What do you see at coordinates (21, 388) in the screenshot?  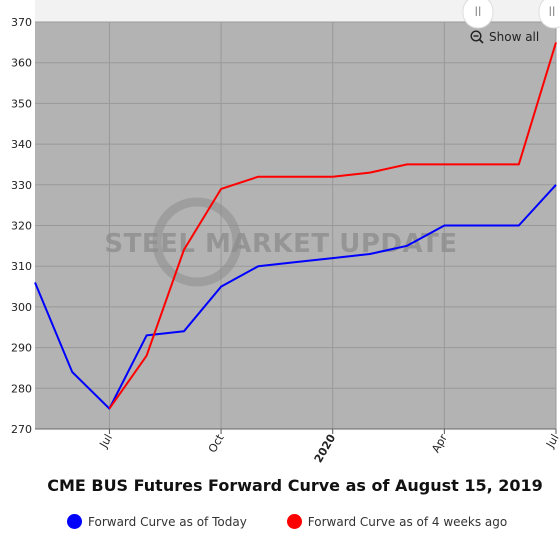 I see `y-tick-label: 280` at bounding box center [21, 388].